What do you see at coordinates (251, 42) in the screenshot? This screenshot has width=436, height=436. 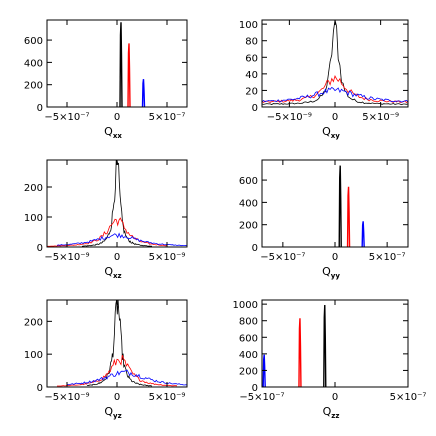 I see `y-tick-label: 80` at bounding box center [251, 42].